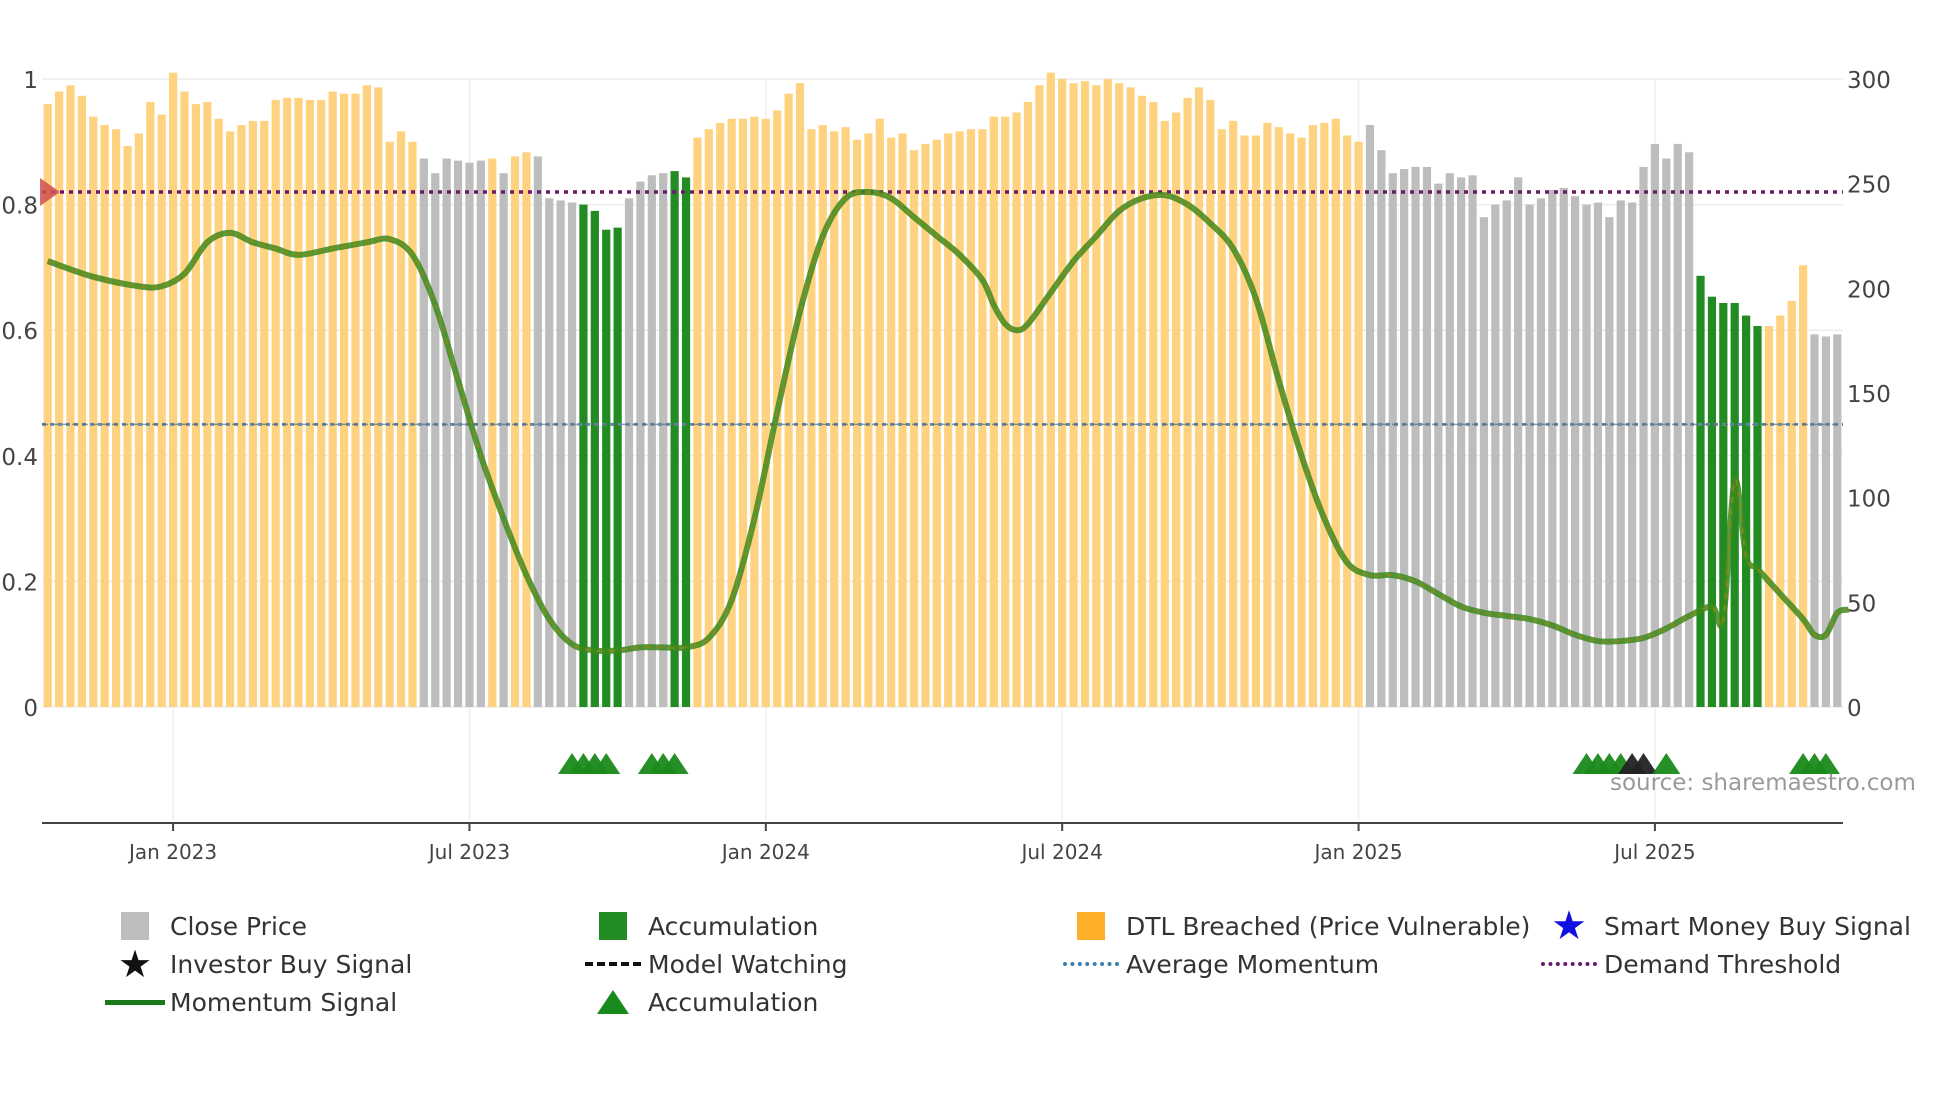  What do you see at coordinates (1653, 852) in the screenshot?
I see `x-tick-label: Jul 2025` at bounding box center [1653, 852].